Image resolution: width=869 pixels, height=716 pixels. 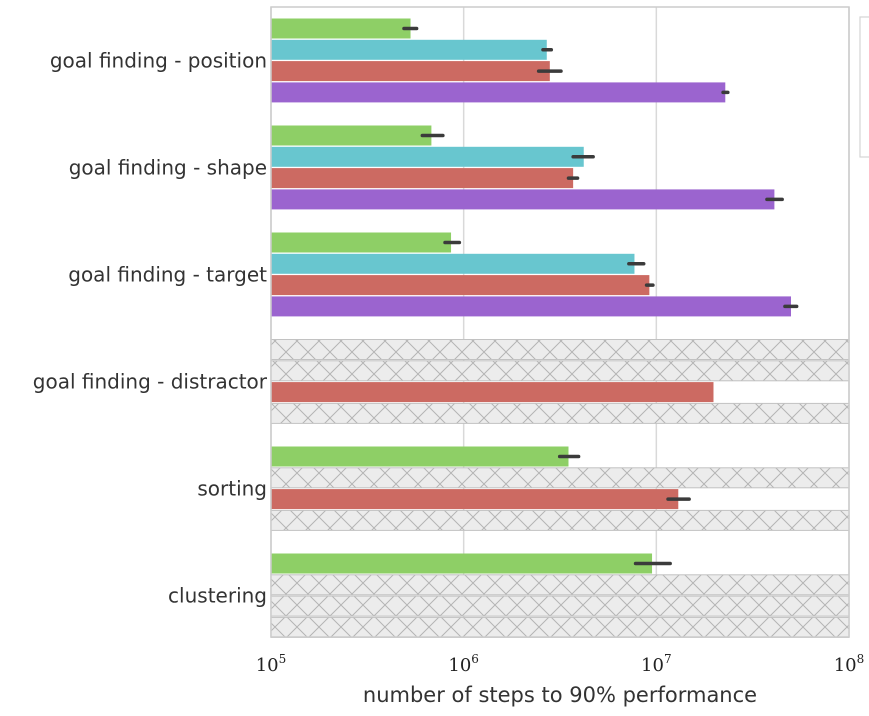 I want to click on category-label: sorting, so click(x=232, y=489).